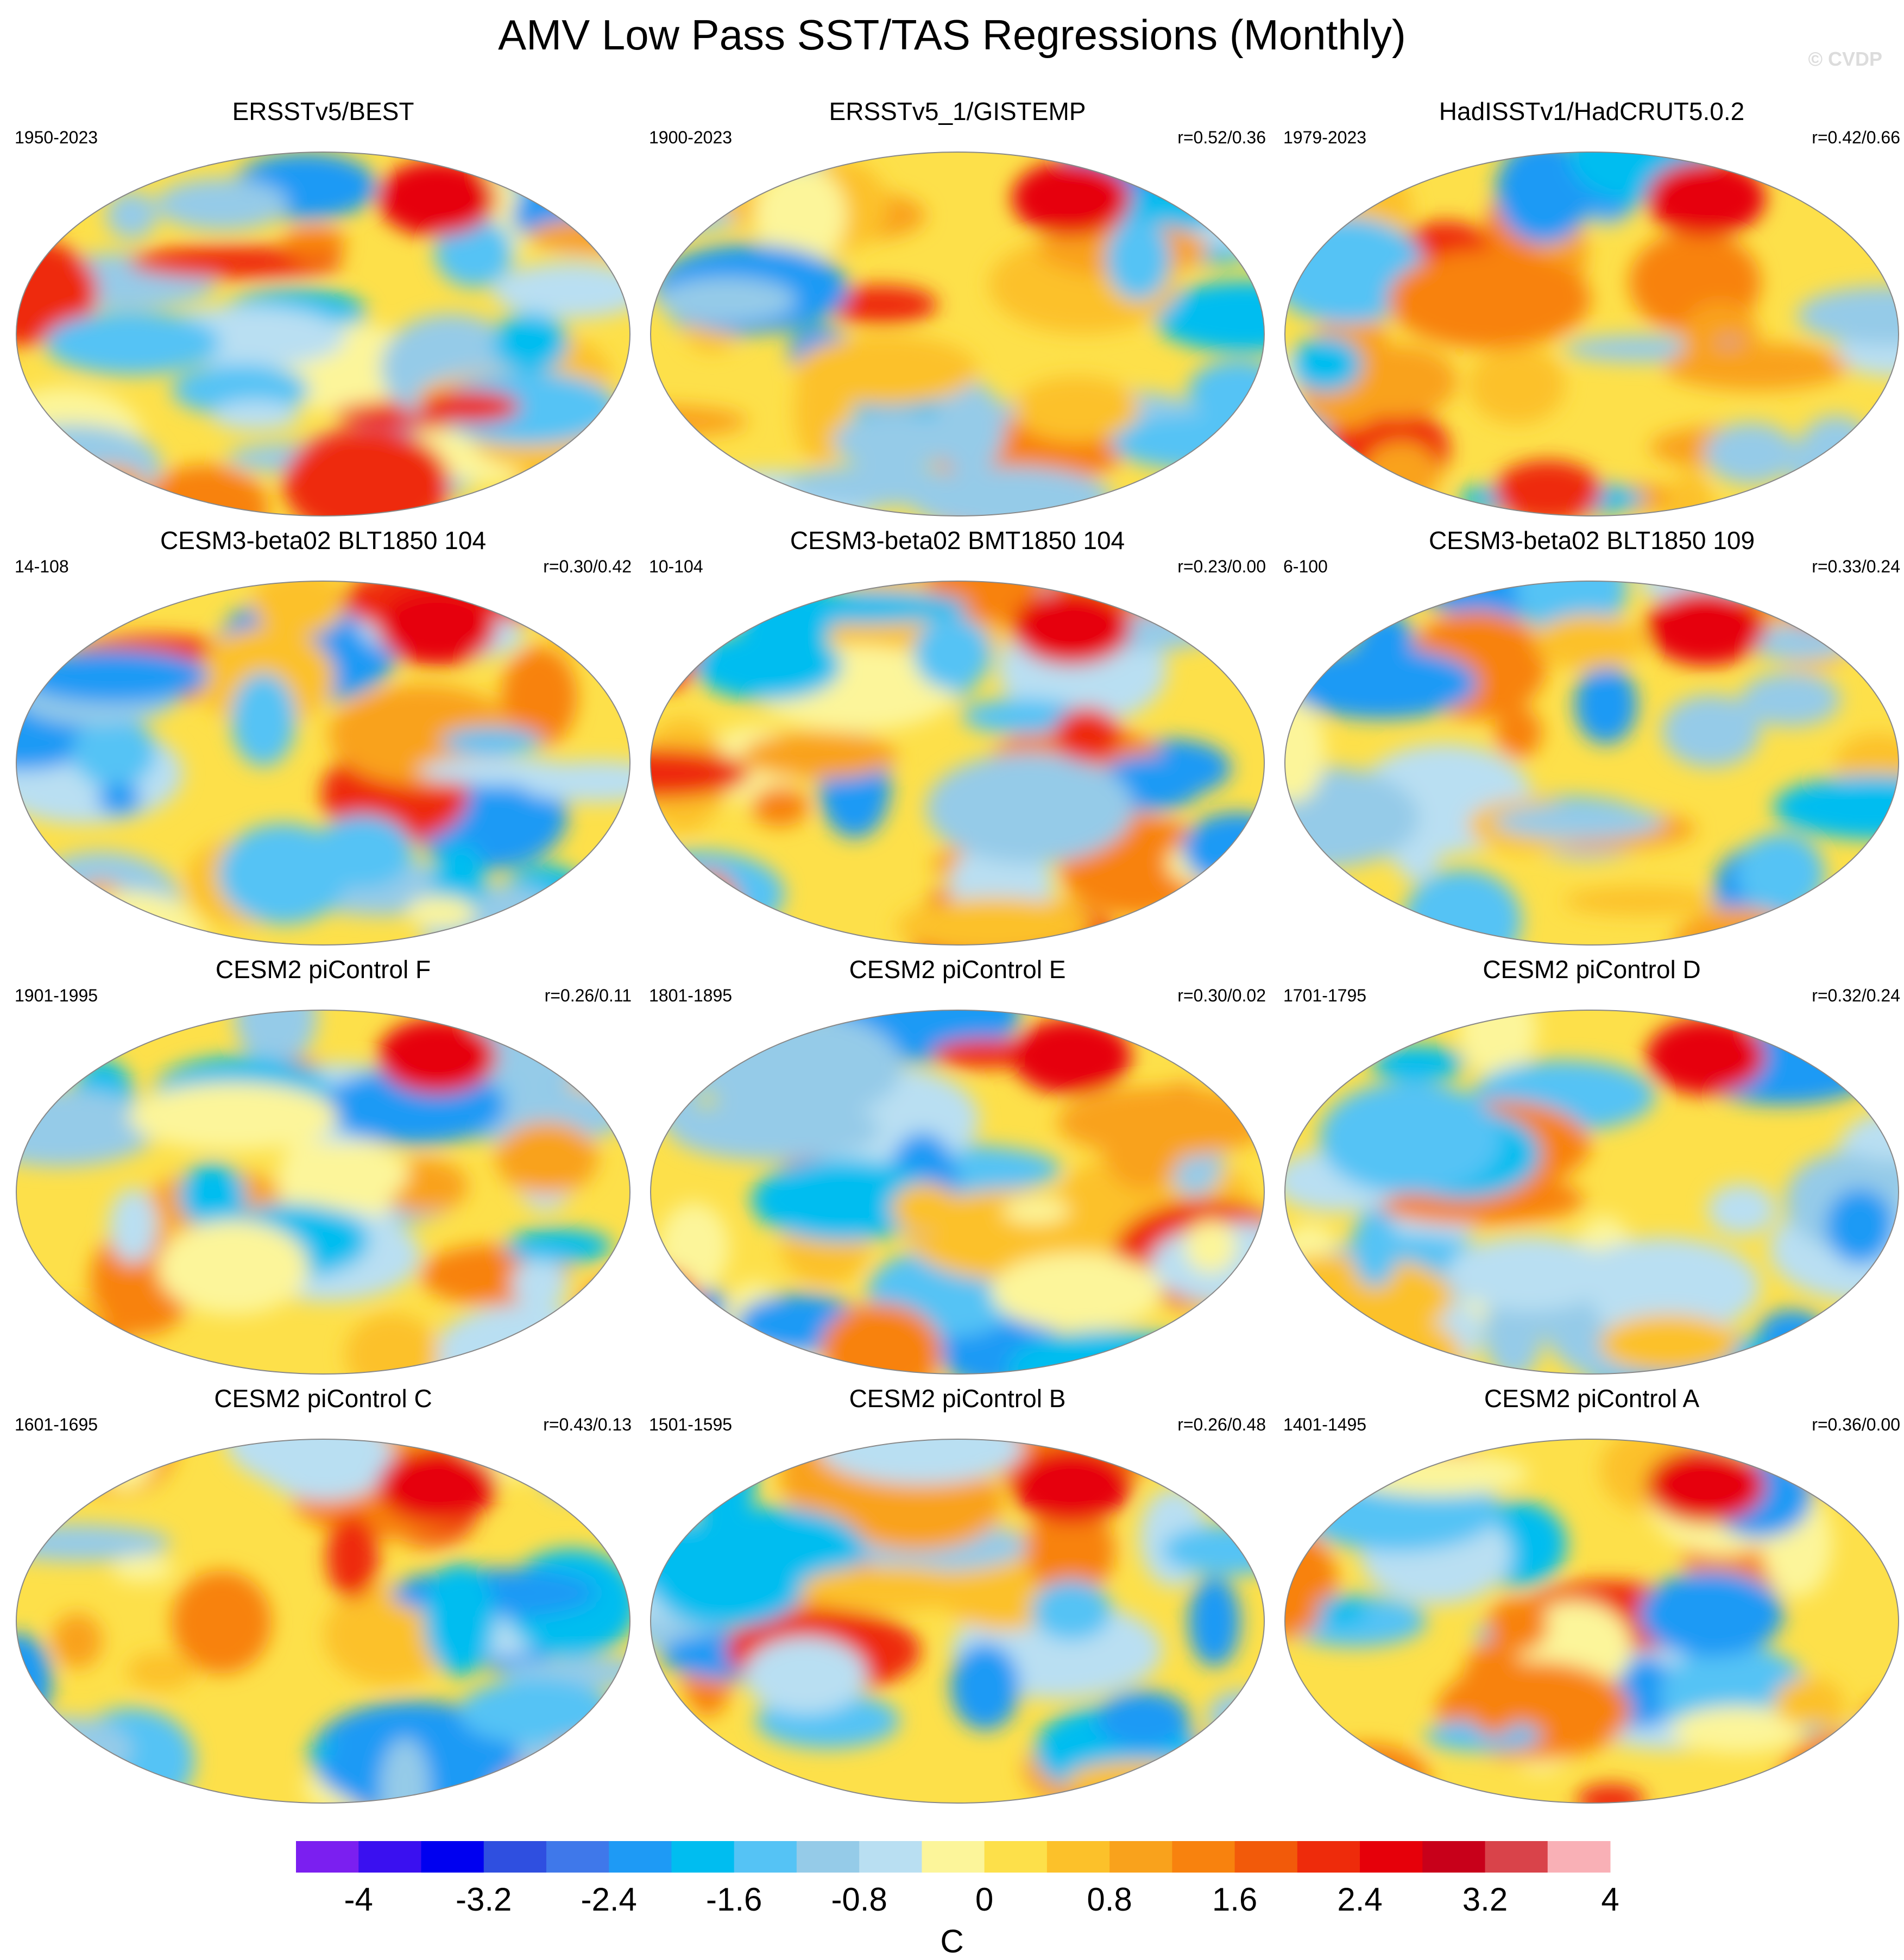 This screenshot has width=1904, height=1960. What do you see at coordinates (1325, 995) in the screenshot?
I see `panel-period: 1701-1795` at bounding box center [1325, 995].